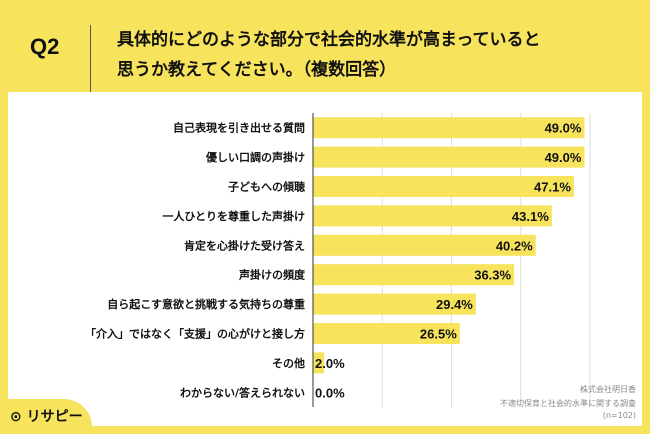 The height and width of the screenshot is (434, 650). Describe the element at coordinates (266, 187) in the screenshot. I see `category-label: 子どもへの傾聴` at that location.